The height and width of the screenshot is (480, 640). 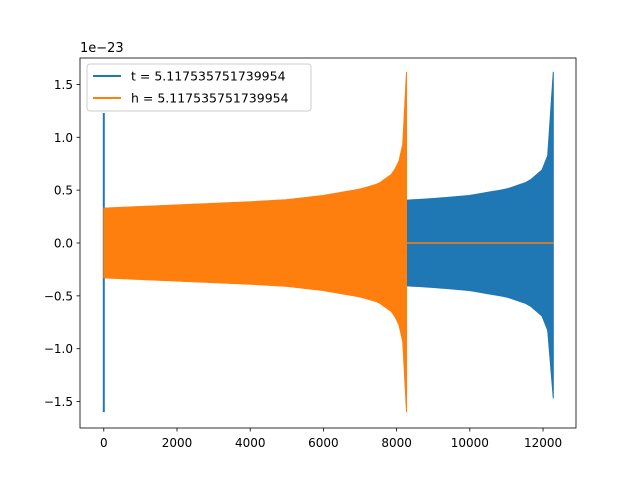 I want to click on y-tick-label: 1.0, so click(x=63, y=138).